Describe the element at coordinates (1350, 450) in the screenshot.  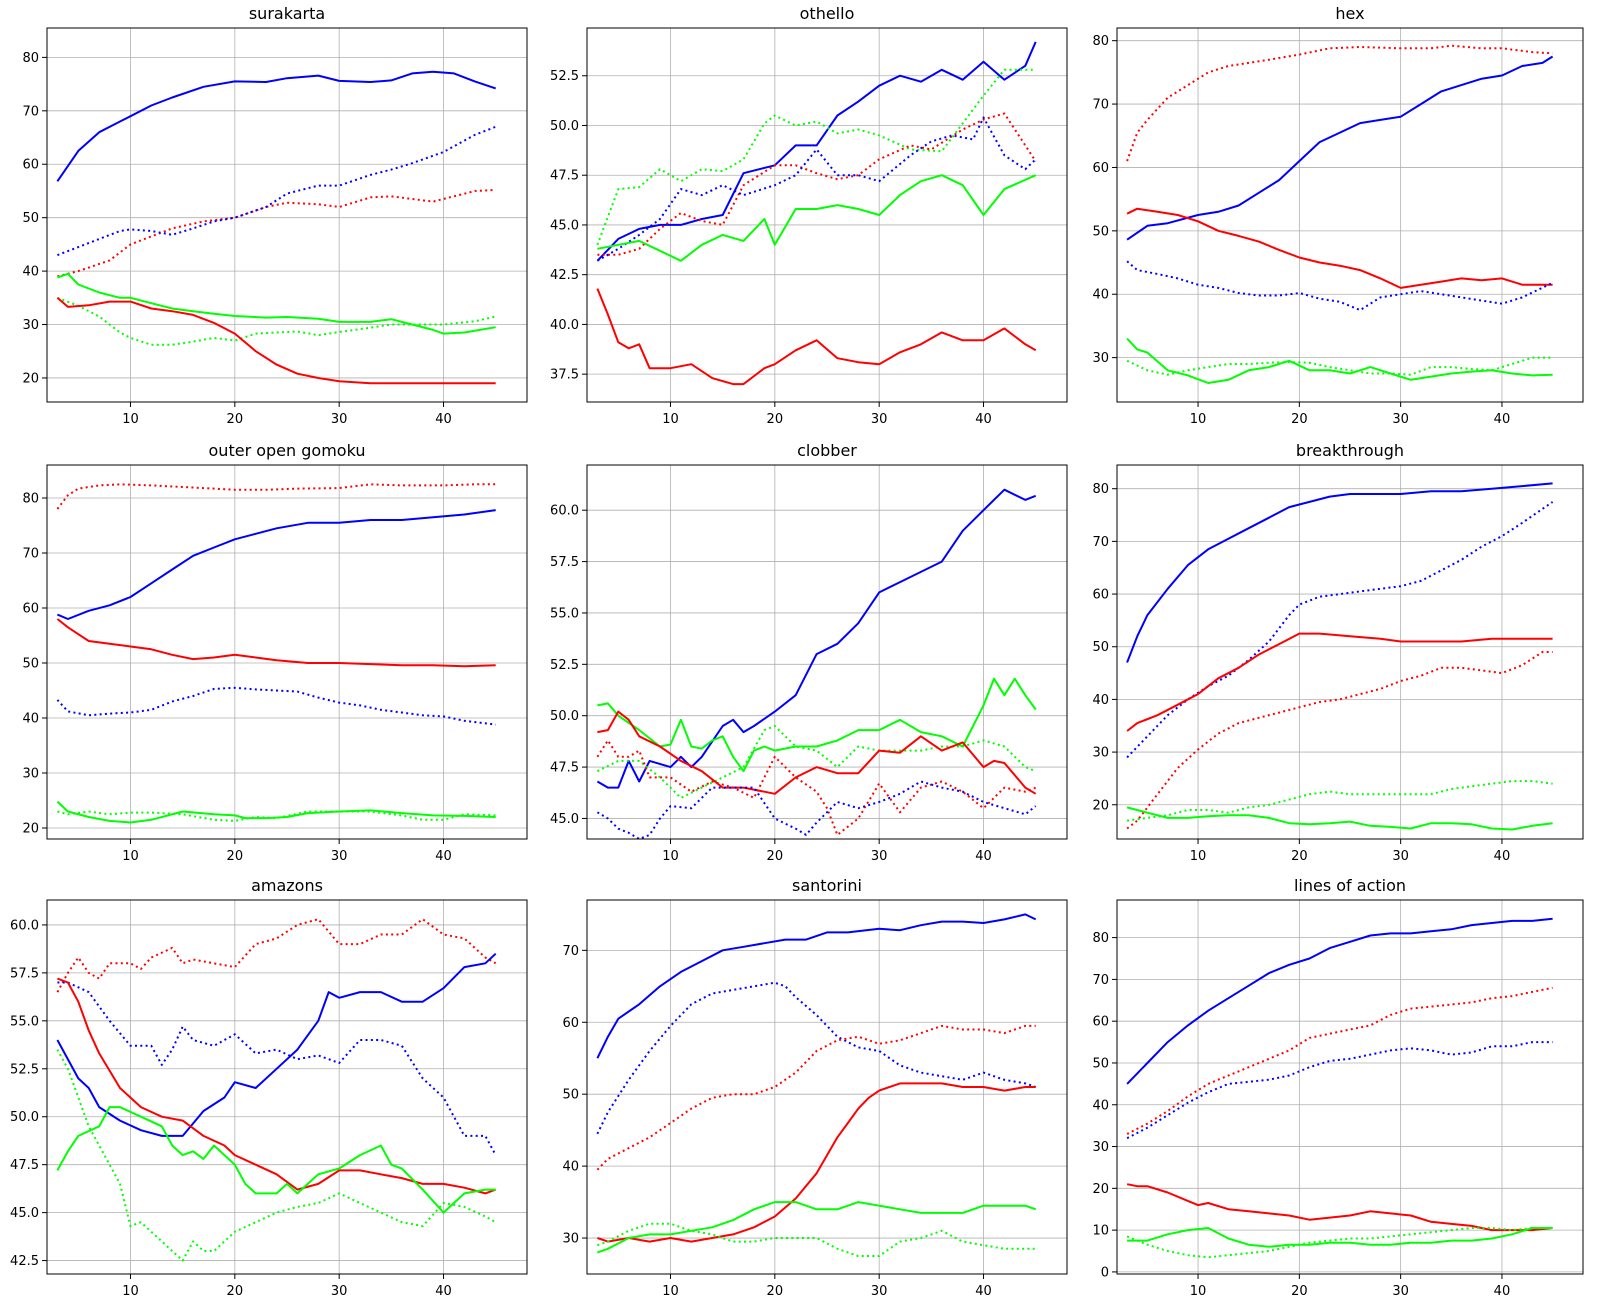
I see `panel-title: breakthrough` at that location.